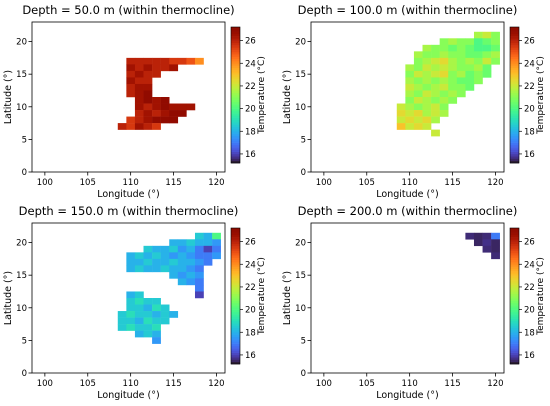 The height and width of the screenshot is (406, 550). I want to click on colorbar-label: Temperature (°C), so click(541, 296).